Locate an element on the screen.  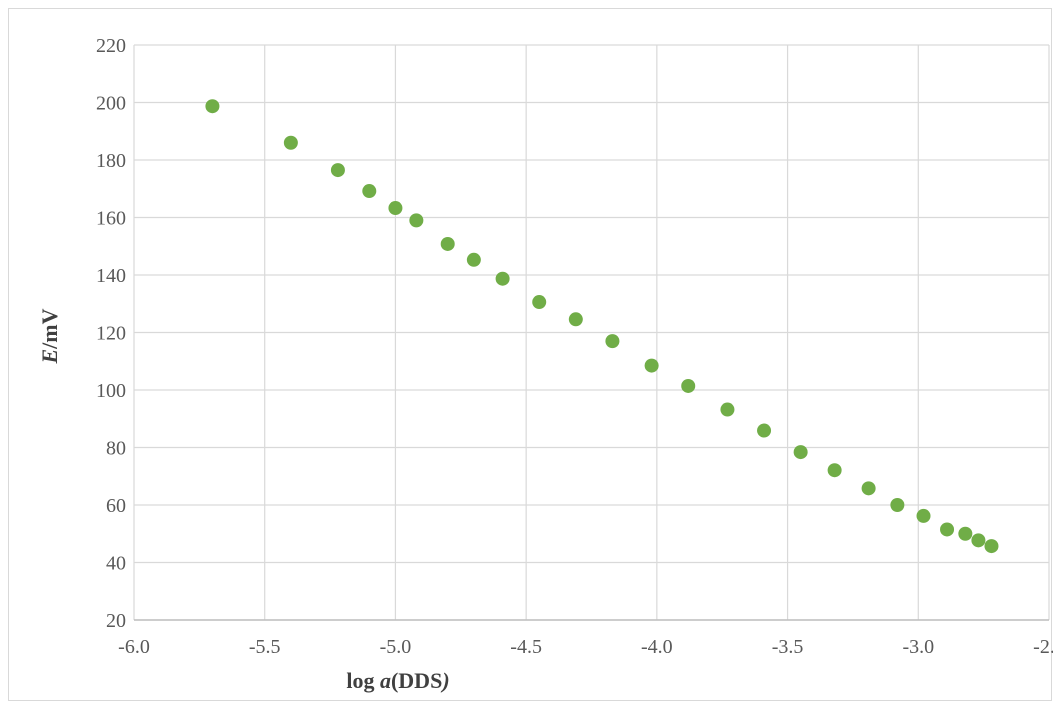
y-tick-label: 20 is located at coordinates (116, 621).